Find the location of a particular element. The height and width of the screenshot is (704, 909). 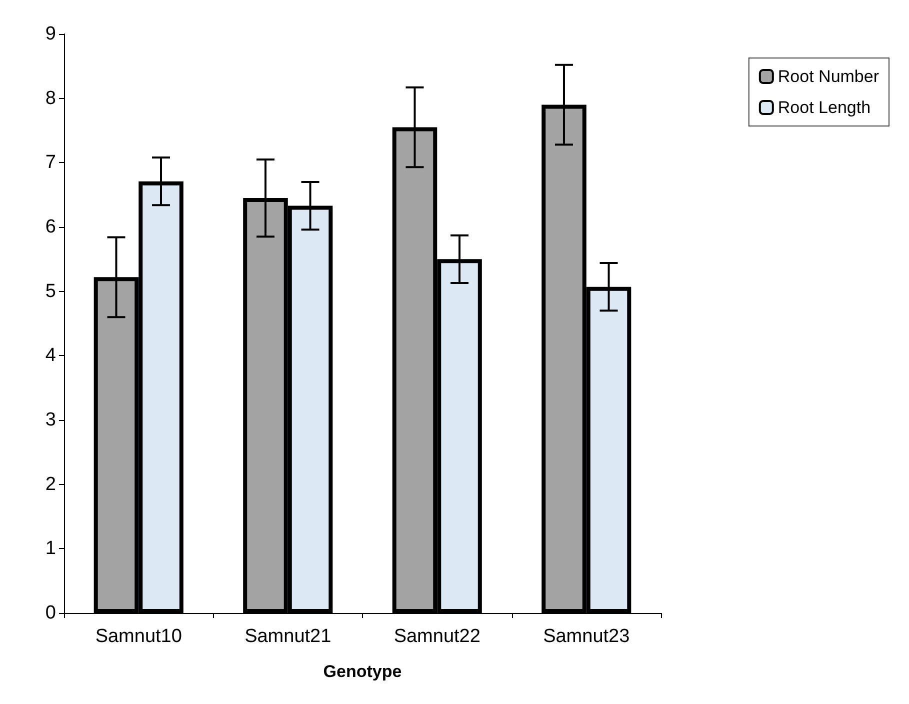

y-tick-label: 5 is located at coordinates (50, 291).